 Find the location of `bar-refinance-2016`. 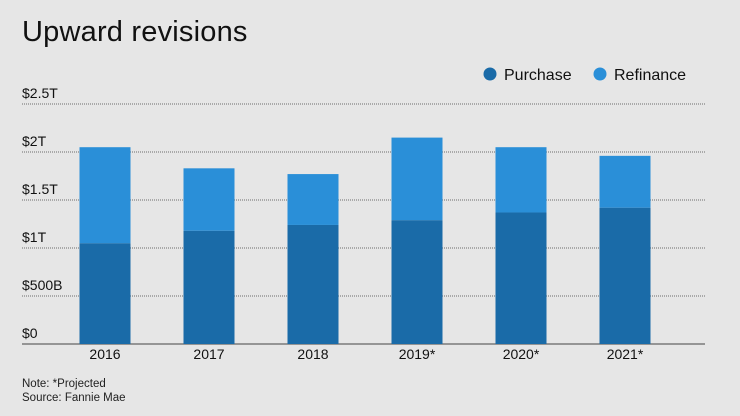

bar-refinance-2016 is located at coordinates (105, 195).